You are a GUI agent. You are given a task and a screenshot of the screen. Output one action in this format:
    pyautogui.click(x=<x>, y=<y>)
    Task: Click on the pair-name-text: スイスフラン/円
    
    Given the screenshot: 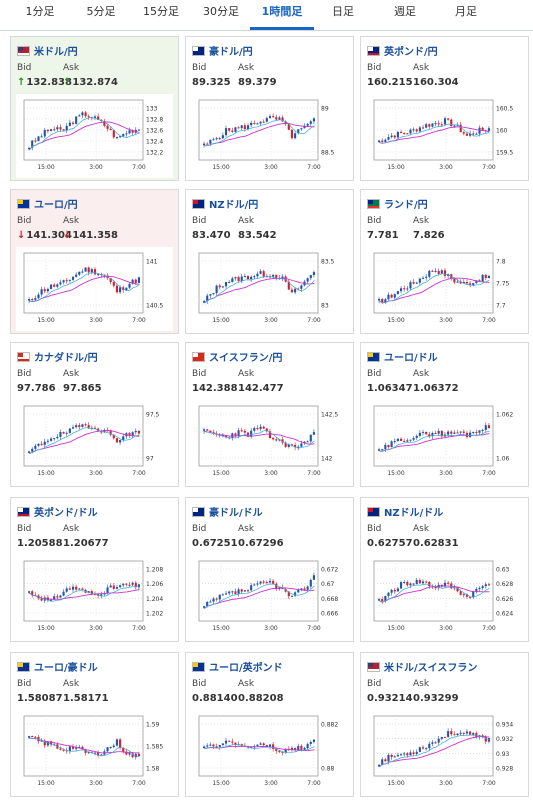 What is the action you would take?
    pyautogui.click(x=246, y=358)
    